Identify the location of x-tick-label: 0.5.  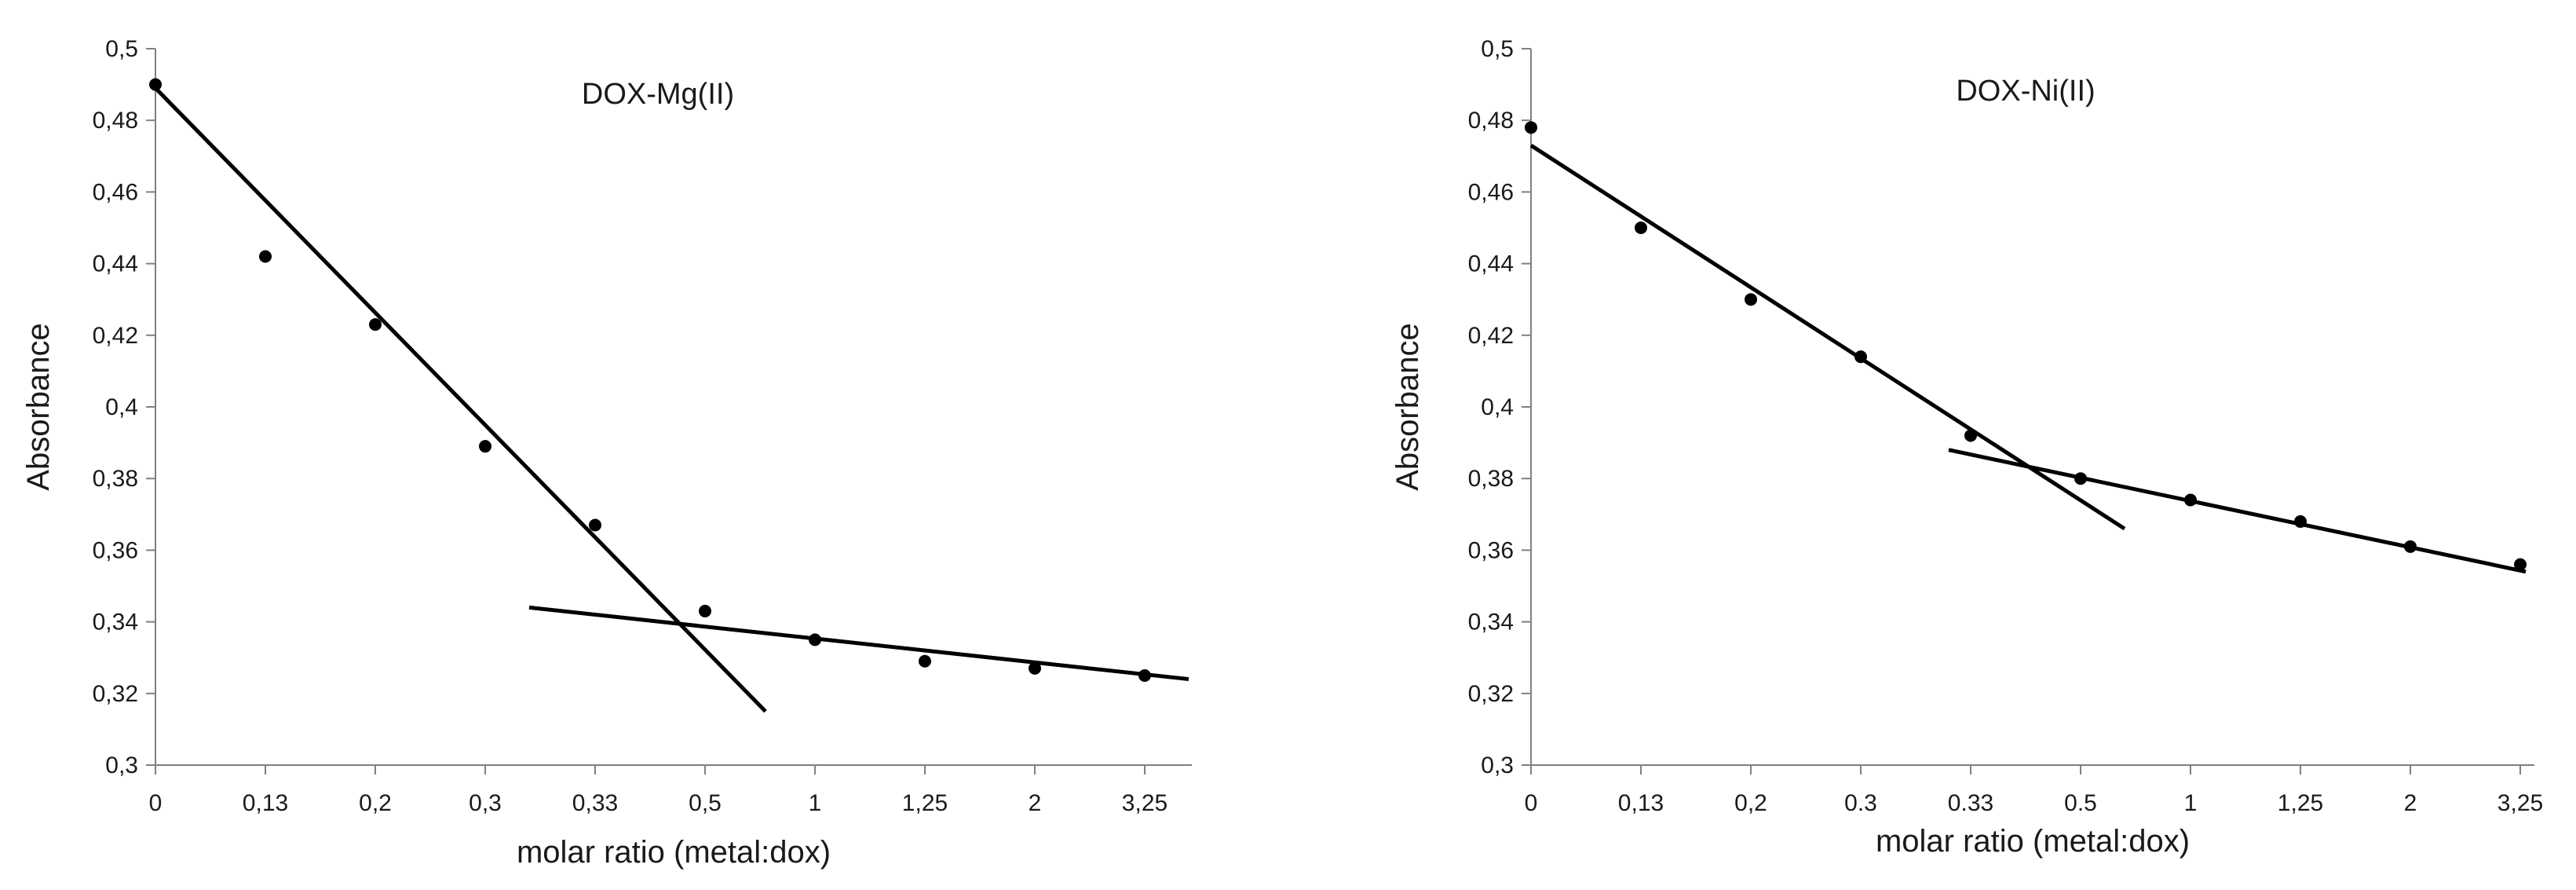
(2080, 803).